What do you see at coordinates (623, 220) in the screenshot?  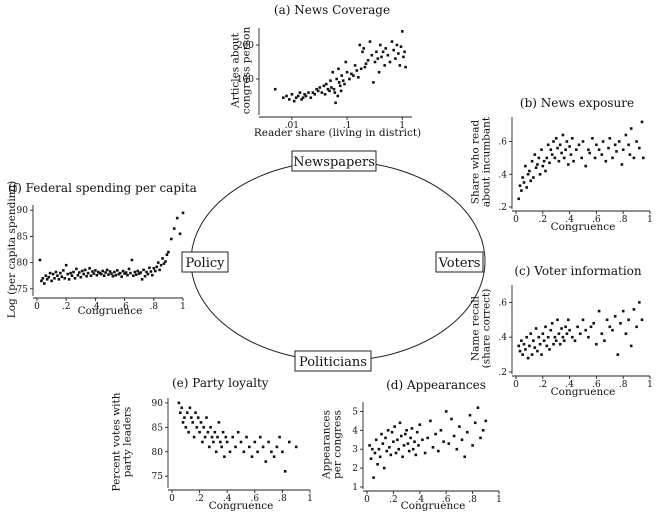 I see `x-tick-label: .8` at bounding box center [623, 220].